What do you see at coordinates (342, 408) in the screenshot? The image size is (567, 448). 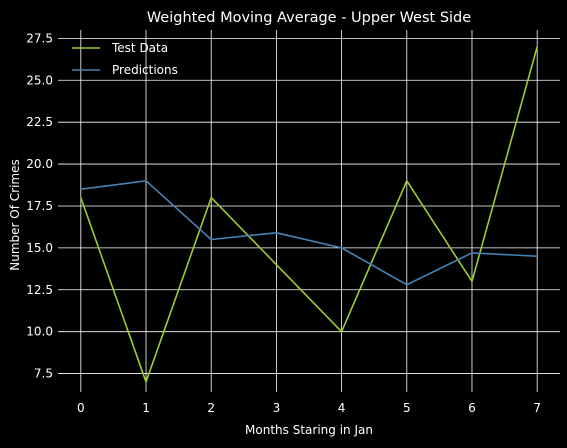 I see `x-tick-label: 4` at bounding box center [342, 408].